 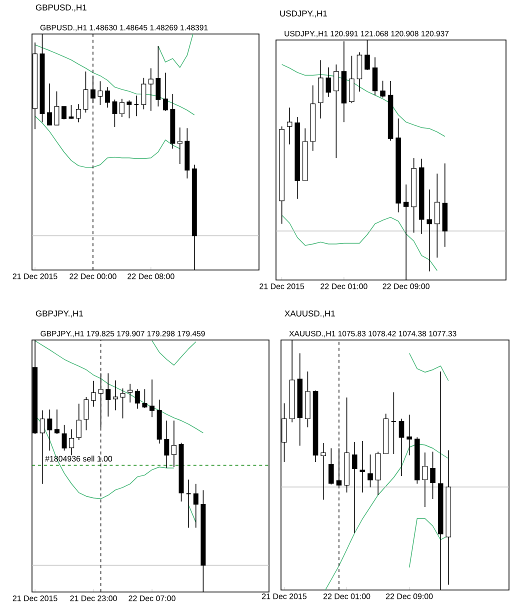 What do you see at coordinates (59, 314) in the screenshot?
I see `chart-title: GBPJPY.,H1` at bounding box center [59, 314].